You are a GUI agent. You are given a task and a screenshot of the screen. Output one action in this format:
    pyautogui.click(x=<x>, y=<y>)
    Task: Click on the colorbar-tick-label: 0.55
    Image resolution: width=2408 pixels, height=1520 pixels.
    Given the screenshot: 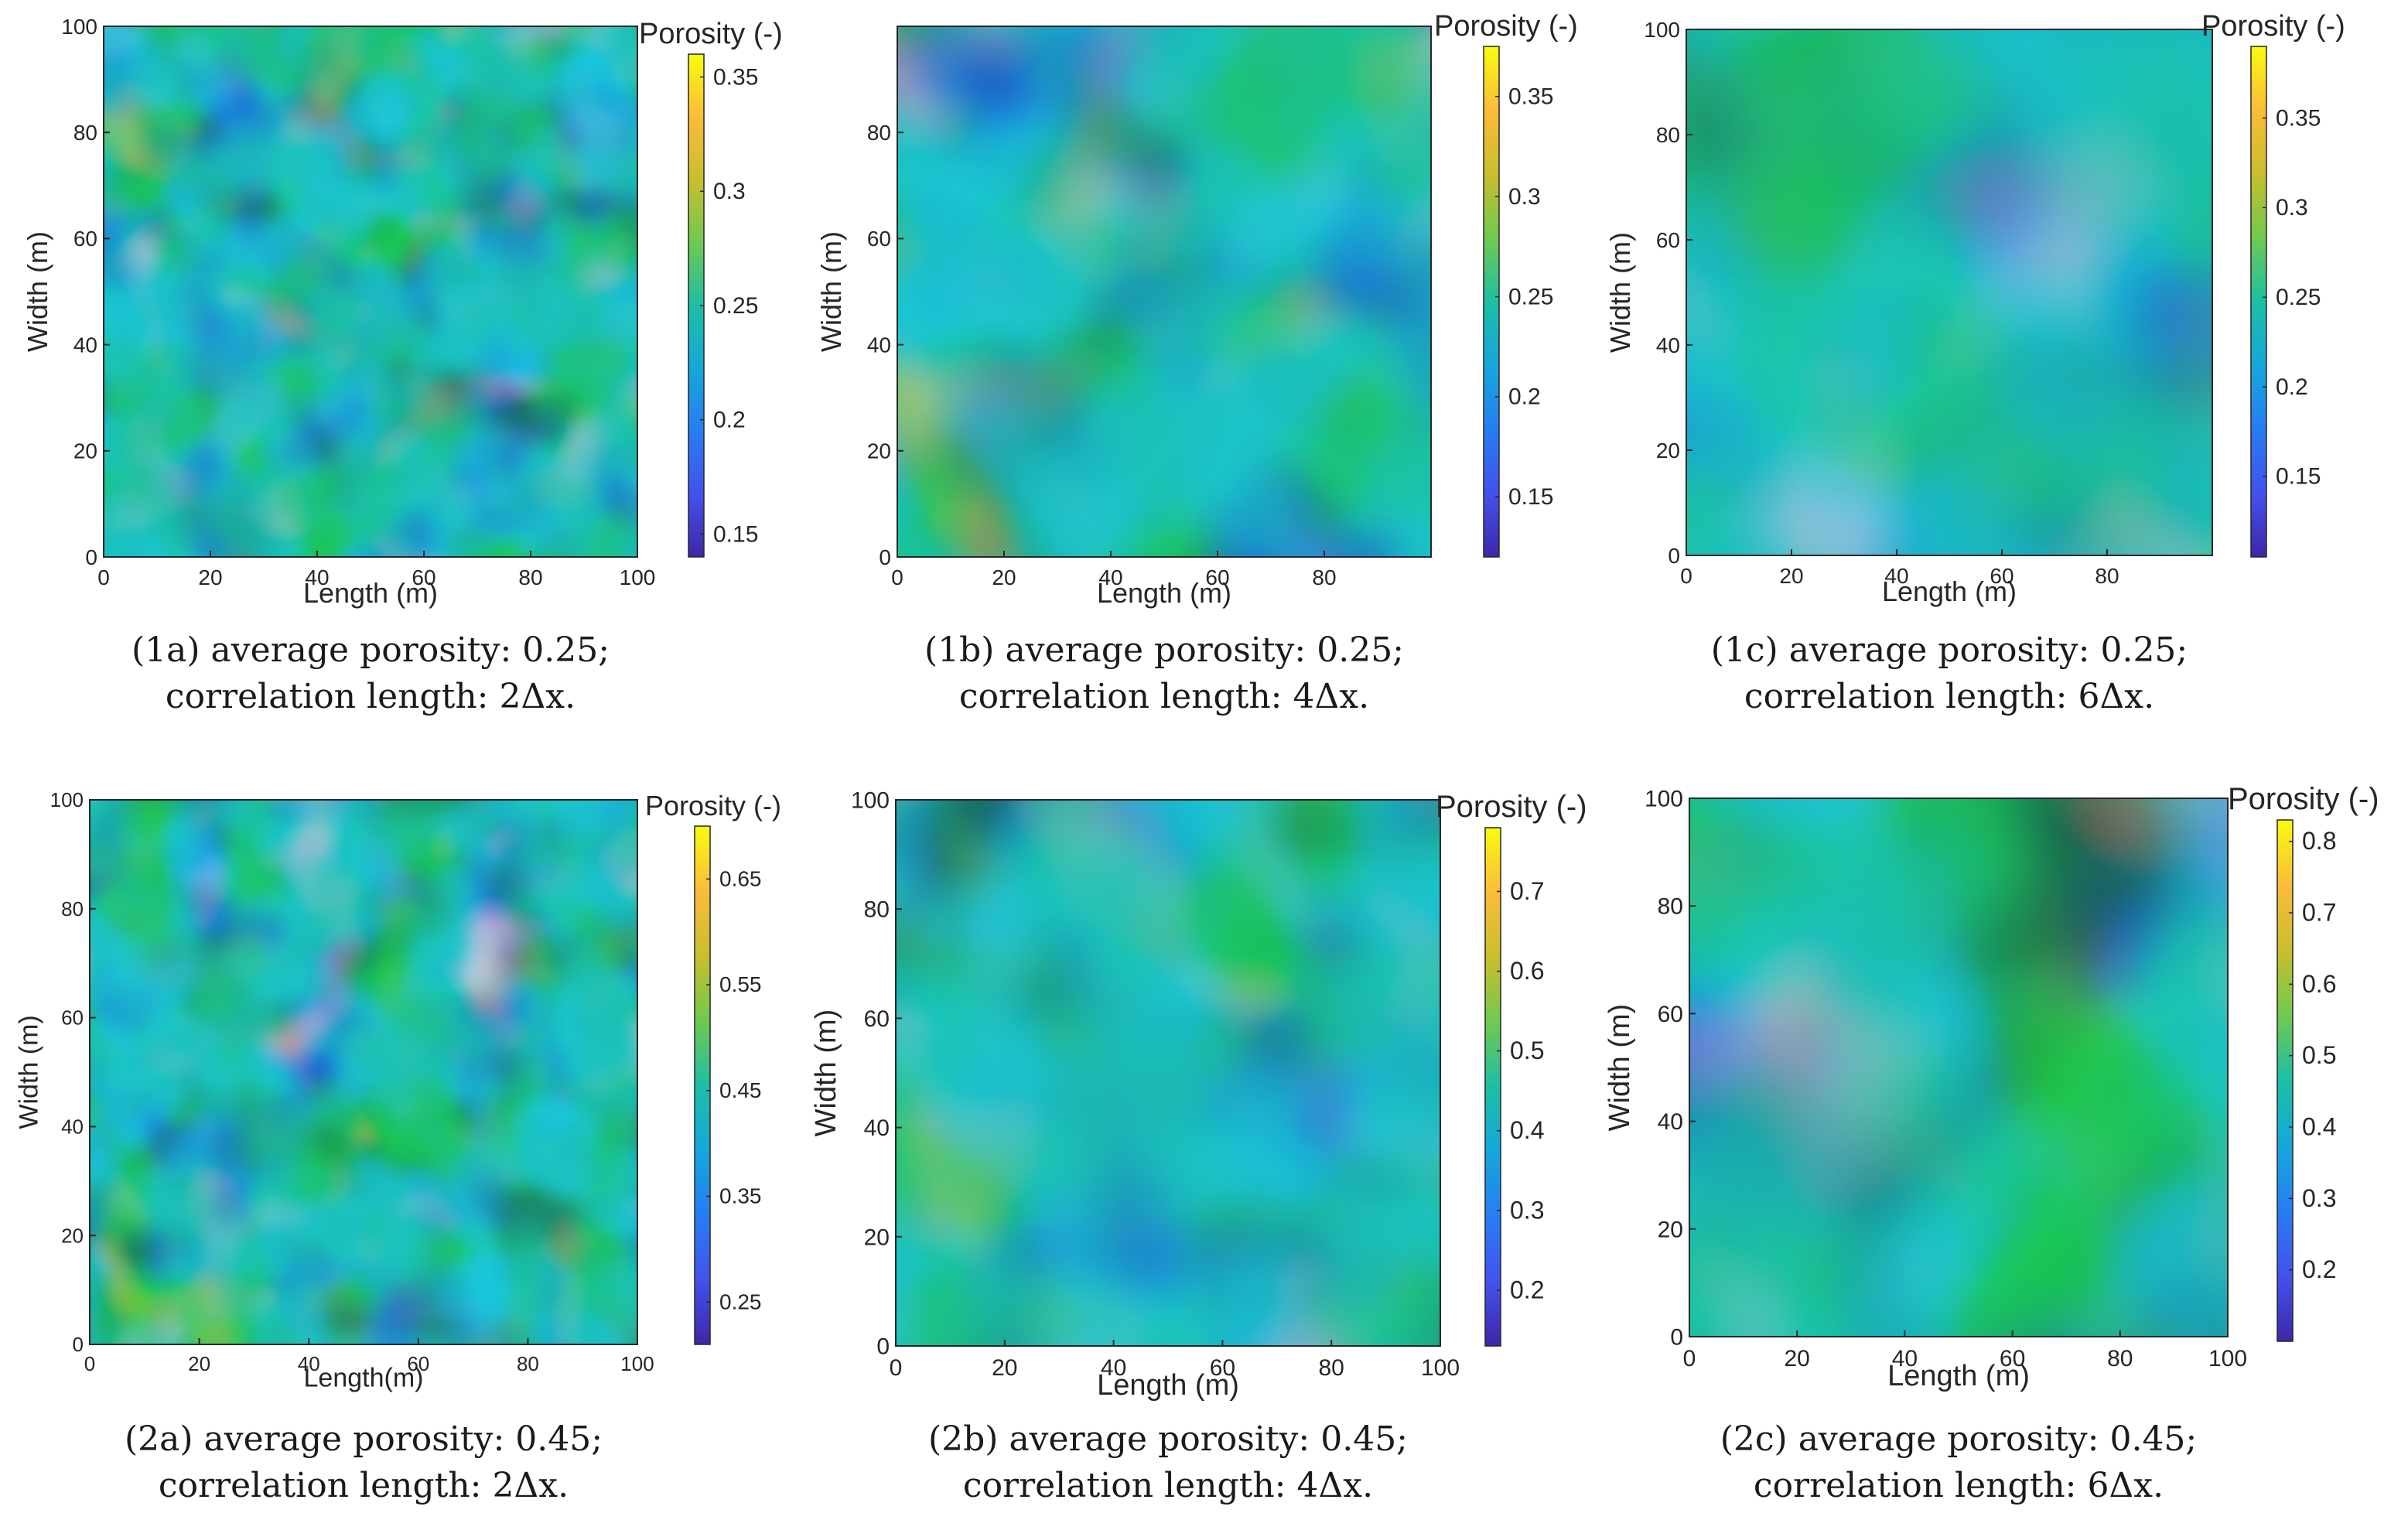 What is the action you would take?
    pyautogui.click(x=740, y=984)
    